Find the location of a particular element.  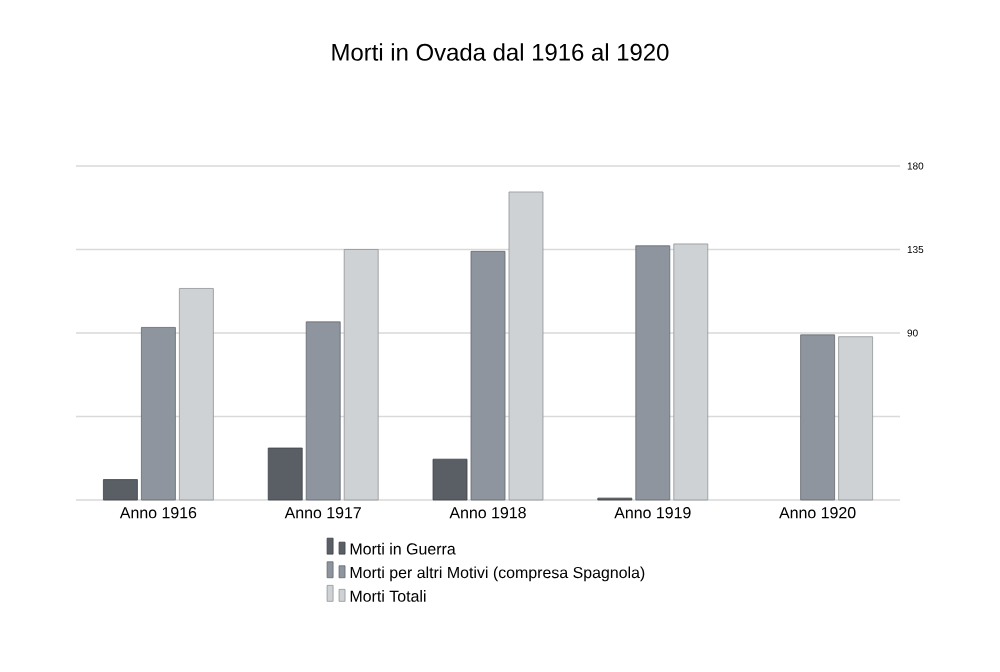

chart-title: Morti in Ovada dal 1916 al 1920 is located at coordinates (500, 52).